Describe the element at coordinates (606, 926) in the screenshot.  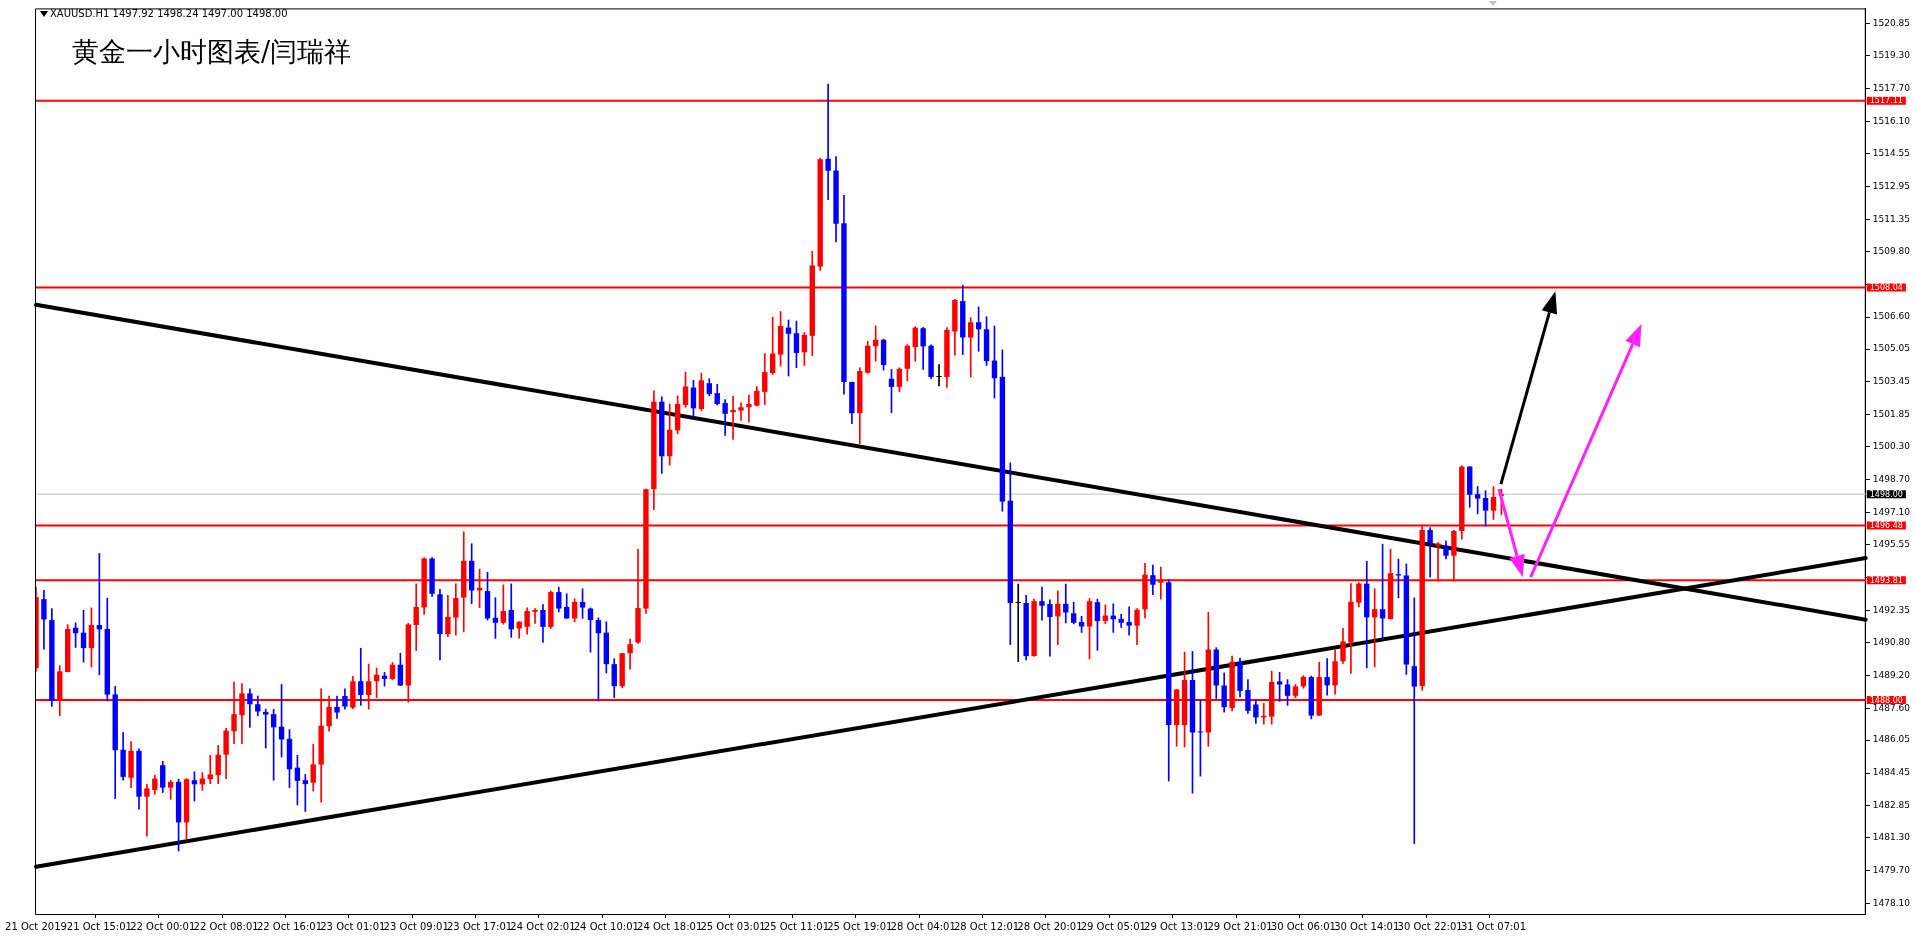
I see `x-tick-label: 24 Oct 10:01` at that location.